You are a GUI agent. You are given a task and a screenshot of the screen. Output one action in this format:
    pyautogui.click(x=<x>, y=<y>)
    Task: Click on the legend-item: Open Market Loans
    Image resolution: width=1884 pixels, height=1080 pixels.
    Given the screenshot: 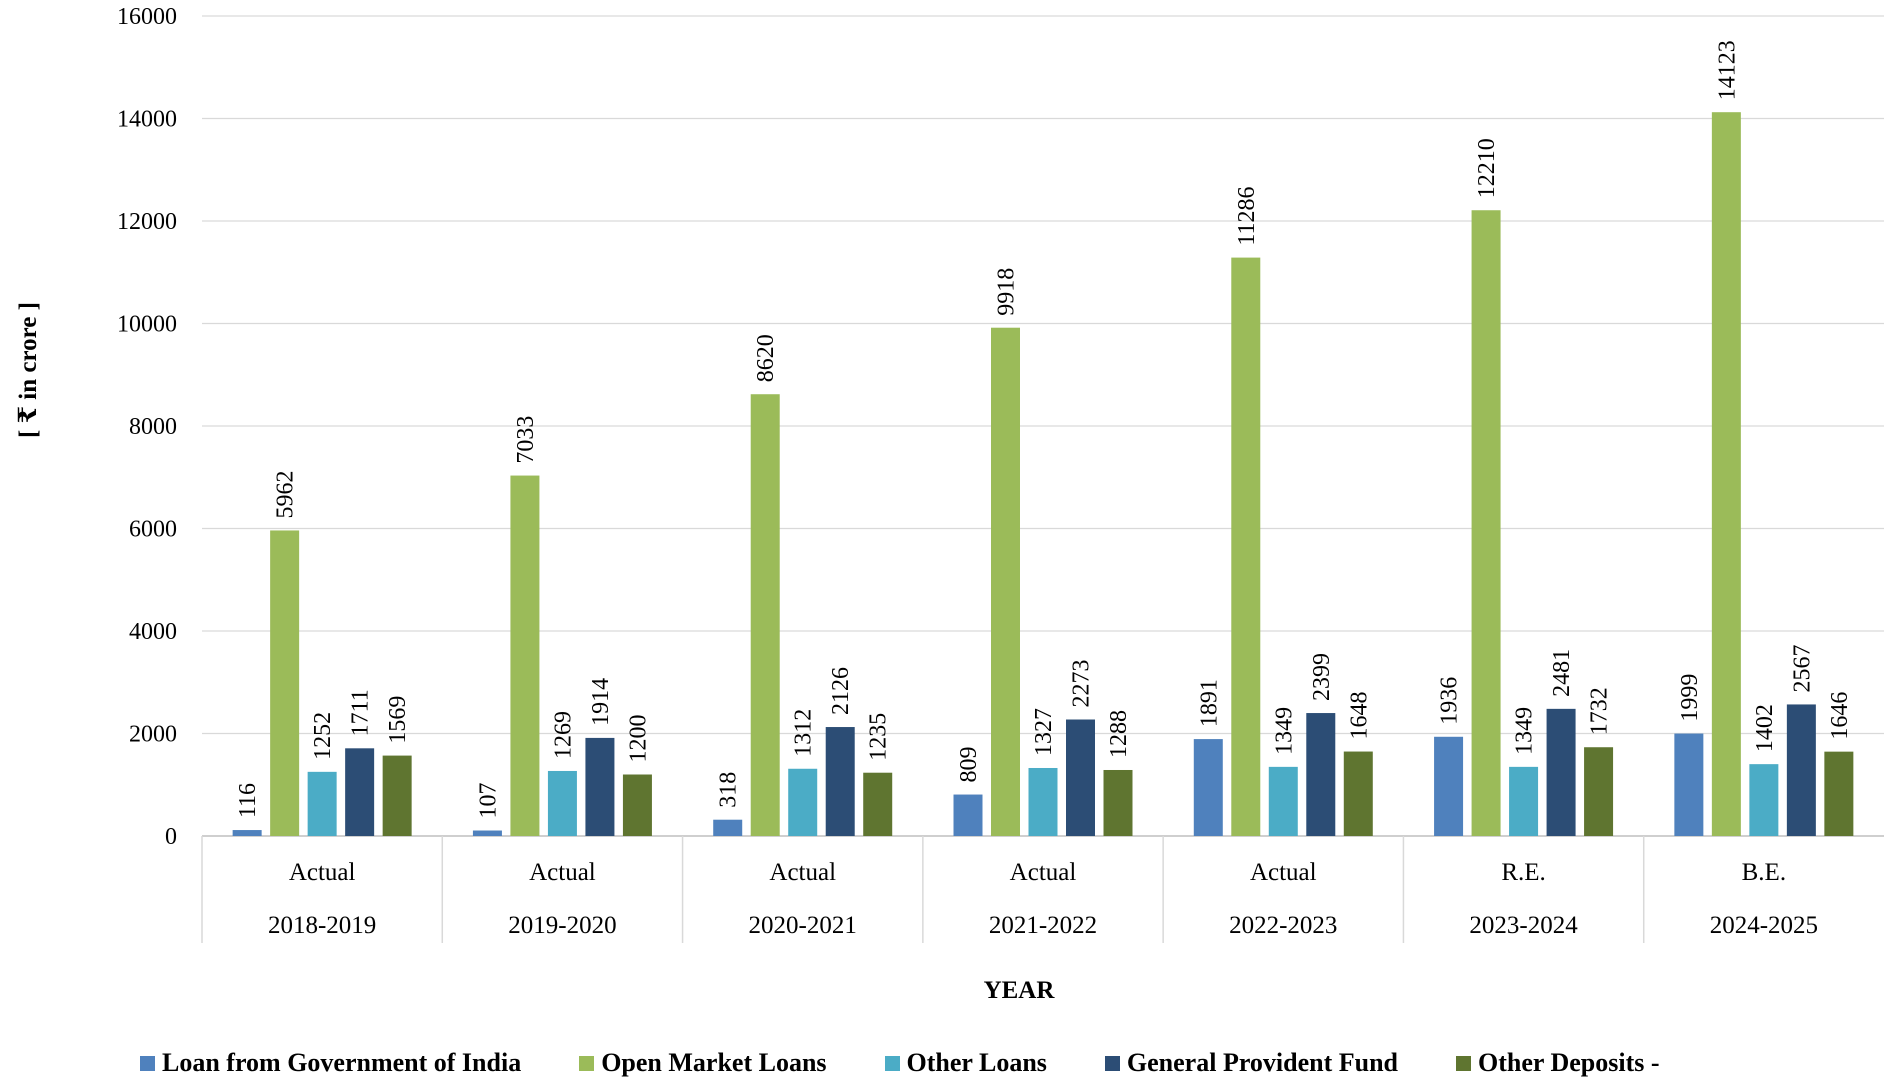 What is the action you would take?
    pyautogui.click(x=703, y=1063)
    